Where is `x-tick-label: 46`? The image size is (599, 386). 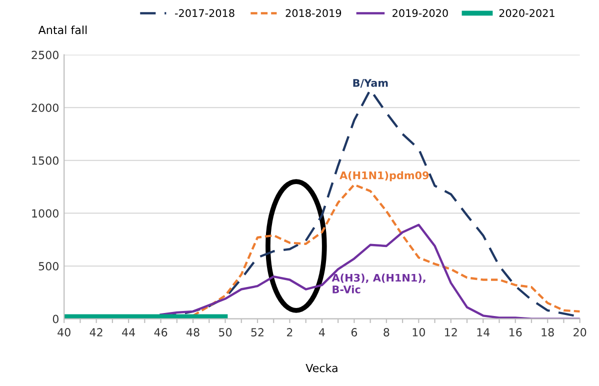 x-tick-label: 46 is located at coordinates (161, 332).